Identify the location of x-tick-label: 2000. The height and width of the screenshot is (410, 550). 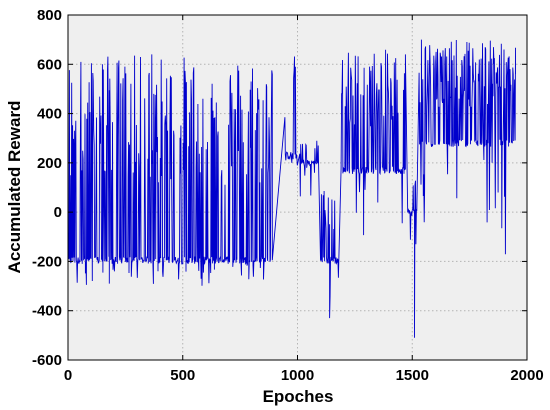
(526, 375).